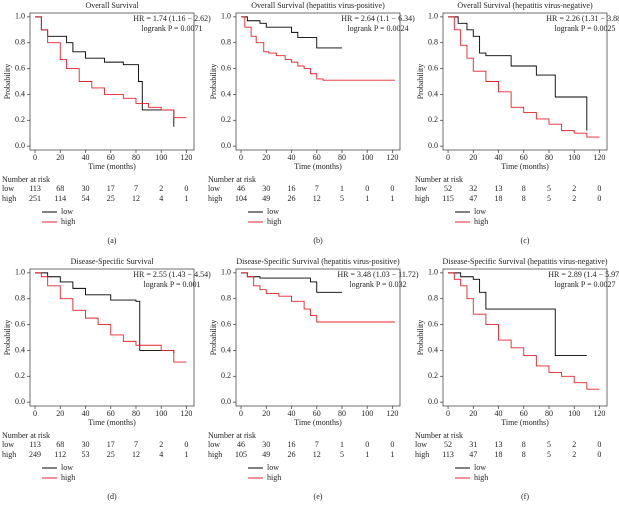 The width and height of the screenshot is (619, 510). Describe the element at coordinates (20, 323) in the screenshot. I see `y-tick-label: 0.6` at that location.